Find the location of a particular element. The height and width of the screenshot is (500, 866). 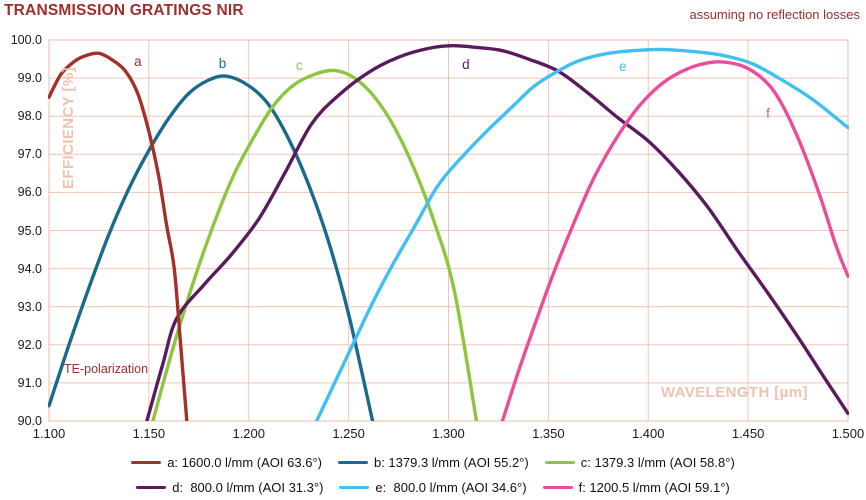

y-tick-label: 91.0 is located at coordinates (29, 382).